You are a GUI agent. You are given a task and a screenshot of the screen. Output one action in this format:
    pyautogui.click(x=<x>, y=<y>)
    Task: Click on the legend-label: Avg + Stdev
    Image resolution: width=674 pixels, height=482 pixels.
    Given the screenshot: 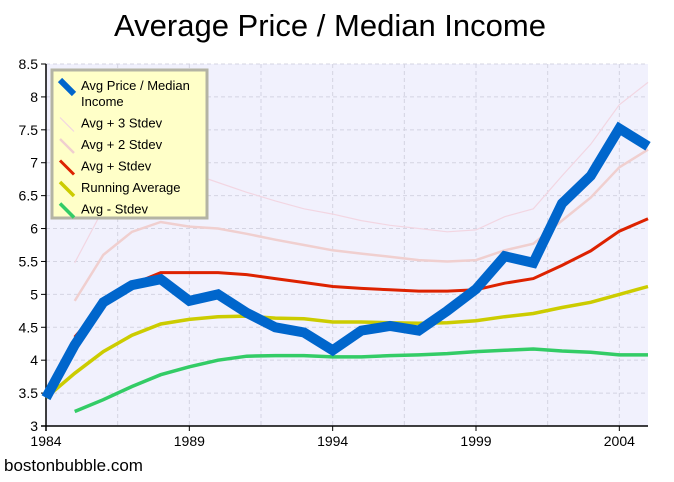 What is the action you would take?
    pyautogui.click(x=116, y=166)
    